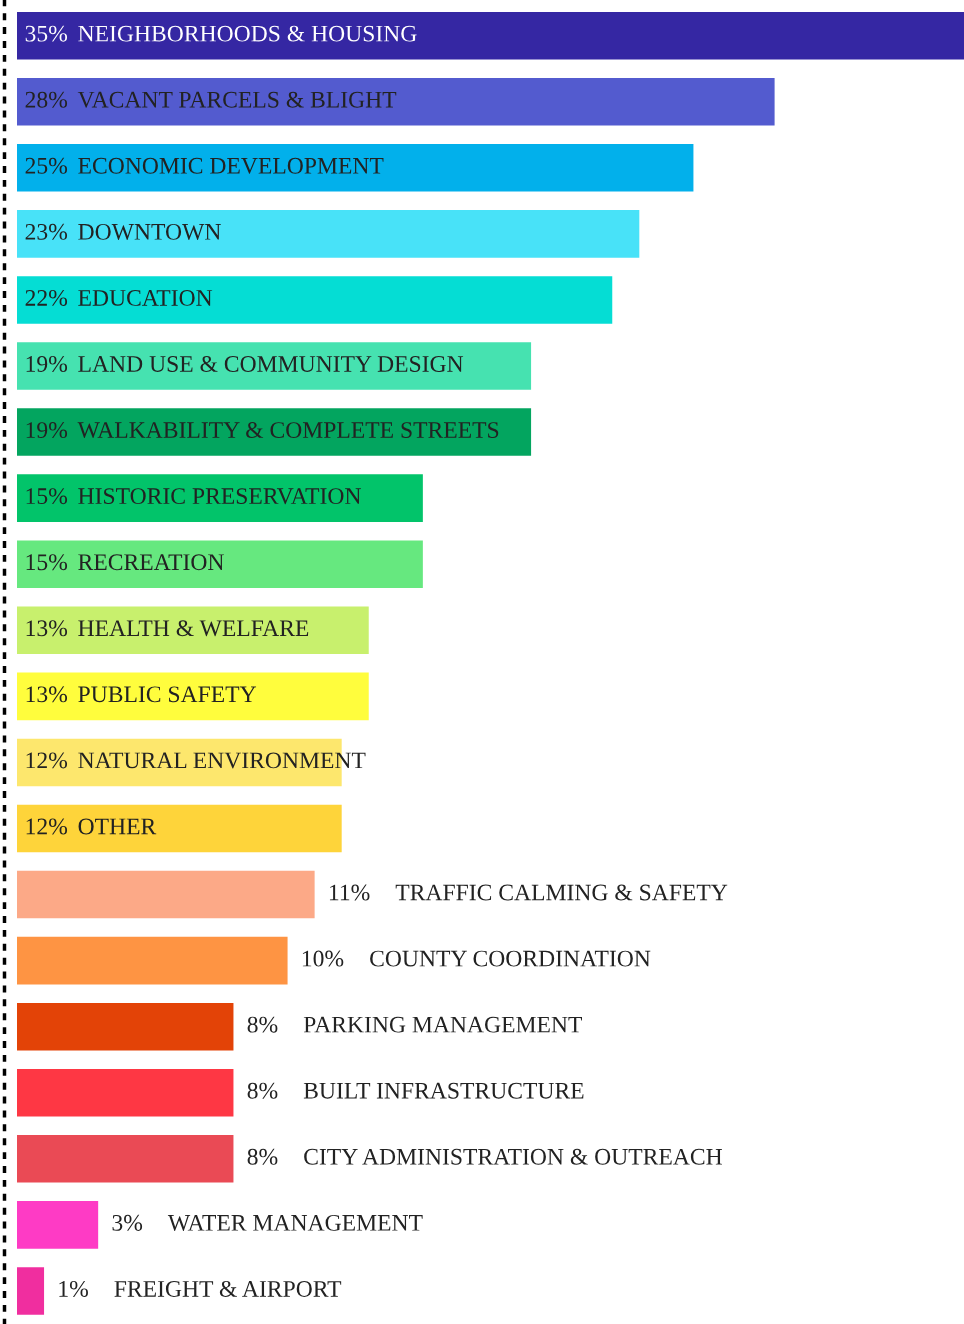 The image size is (964, 1324). Describe the element at coordinates (247, 33) in the screenshot. I see `y-tick-label: NEIGHBORHOODS & HOUSING` at that location.